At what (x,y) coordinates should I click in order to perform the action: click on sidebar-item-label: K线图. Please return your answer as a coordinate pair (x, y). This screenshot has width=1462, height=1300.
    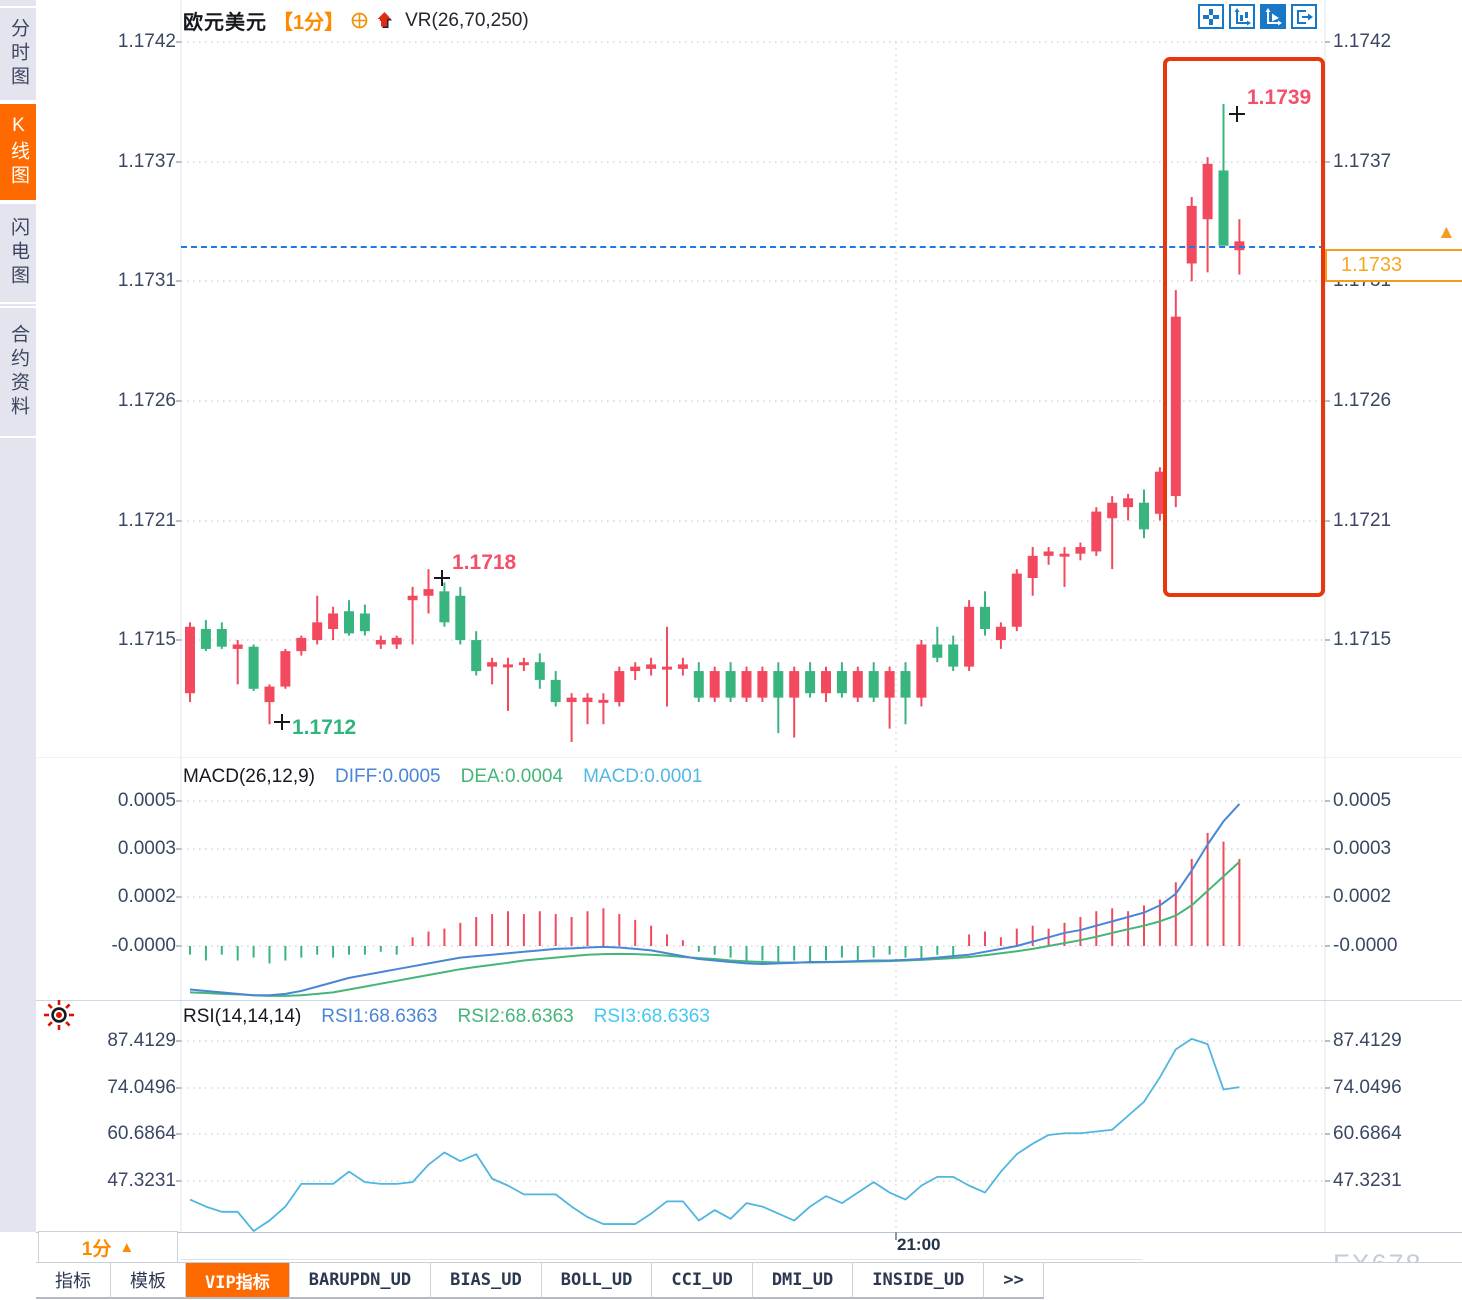
    Looking at the image, I should click on (18, 152).